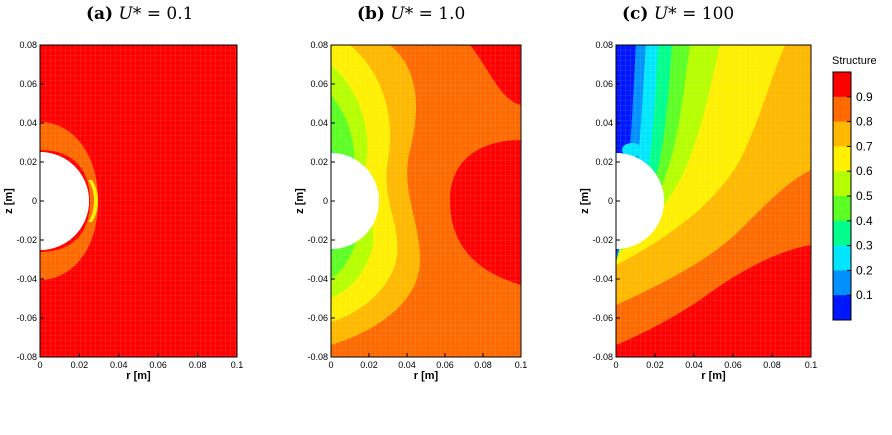 The width and height of the screenshot is (892, 435). I want to click on panel-c-xtick-label: 0.1, so click(811, 365).